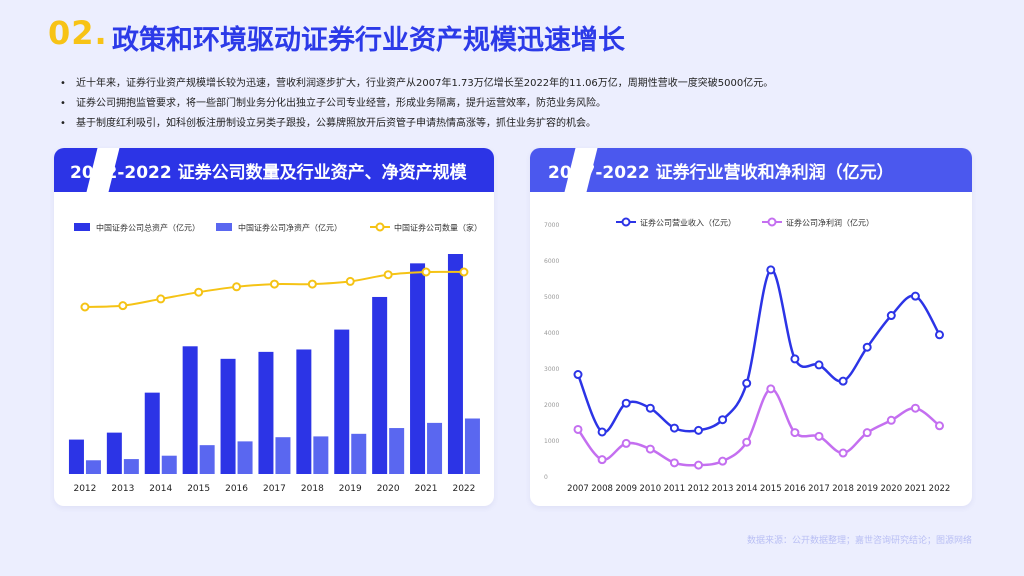 The image size is (1024, 576). Describe the element at coordinates (626, 489) in the screenshot. I see `x-tick-label: 2009` at that location.